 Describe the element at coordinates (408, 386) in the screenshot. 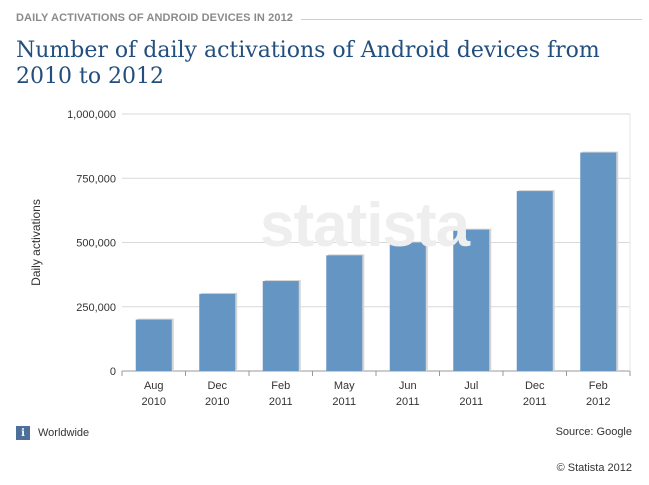

I see `x-tick-label: Jun` at that location.